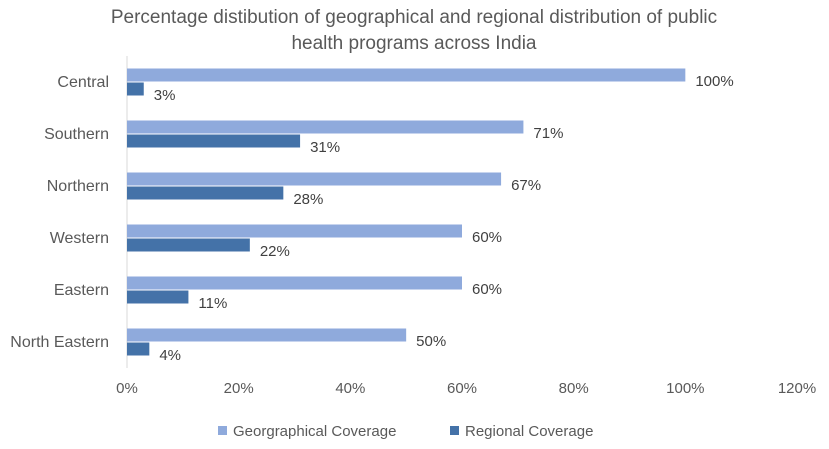  I want to click on category-label: Southern, so click(76, 134).